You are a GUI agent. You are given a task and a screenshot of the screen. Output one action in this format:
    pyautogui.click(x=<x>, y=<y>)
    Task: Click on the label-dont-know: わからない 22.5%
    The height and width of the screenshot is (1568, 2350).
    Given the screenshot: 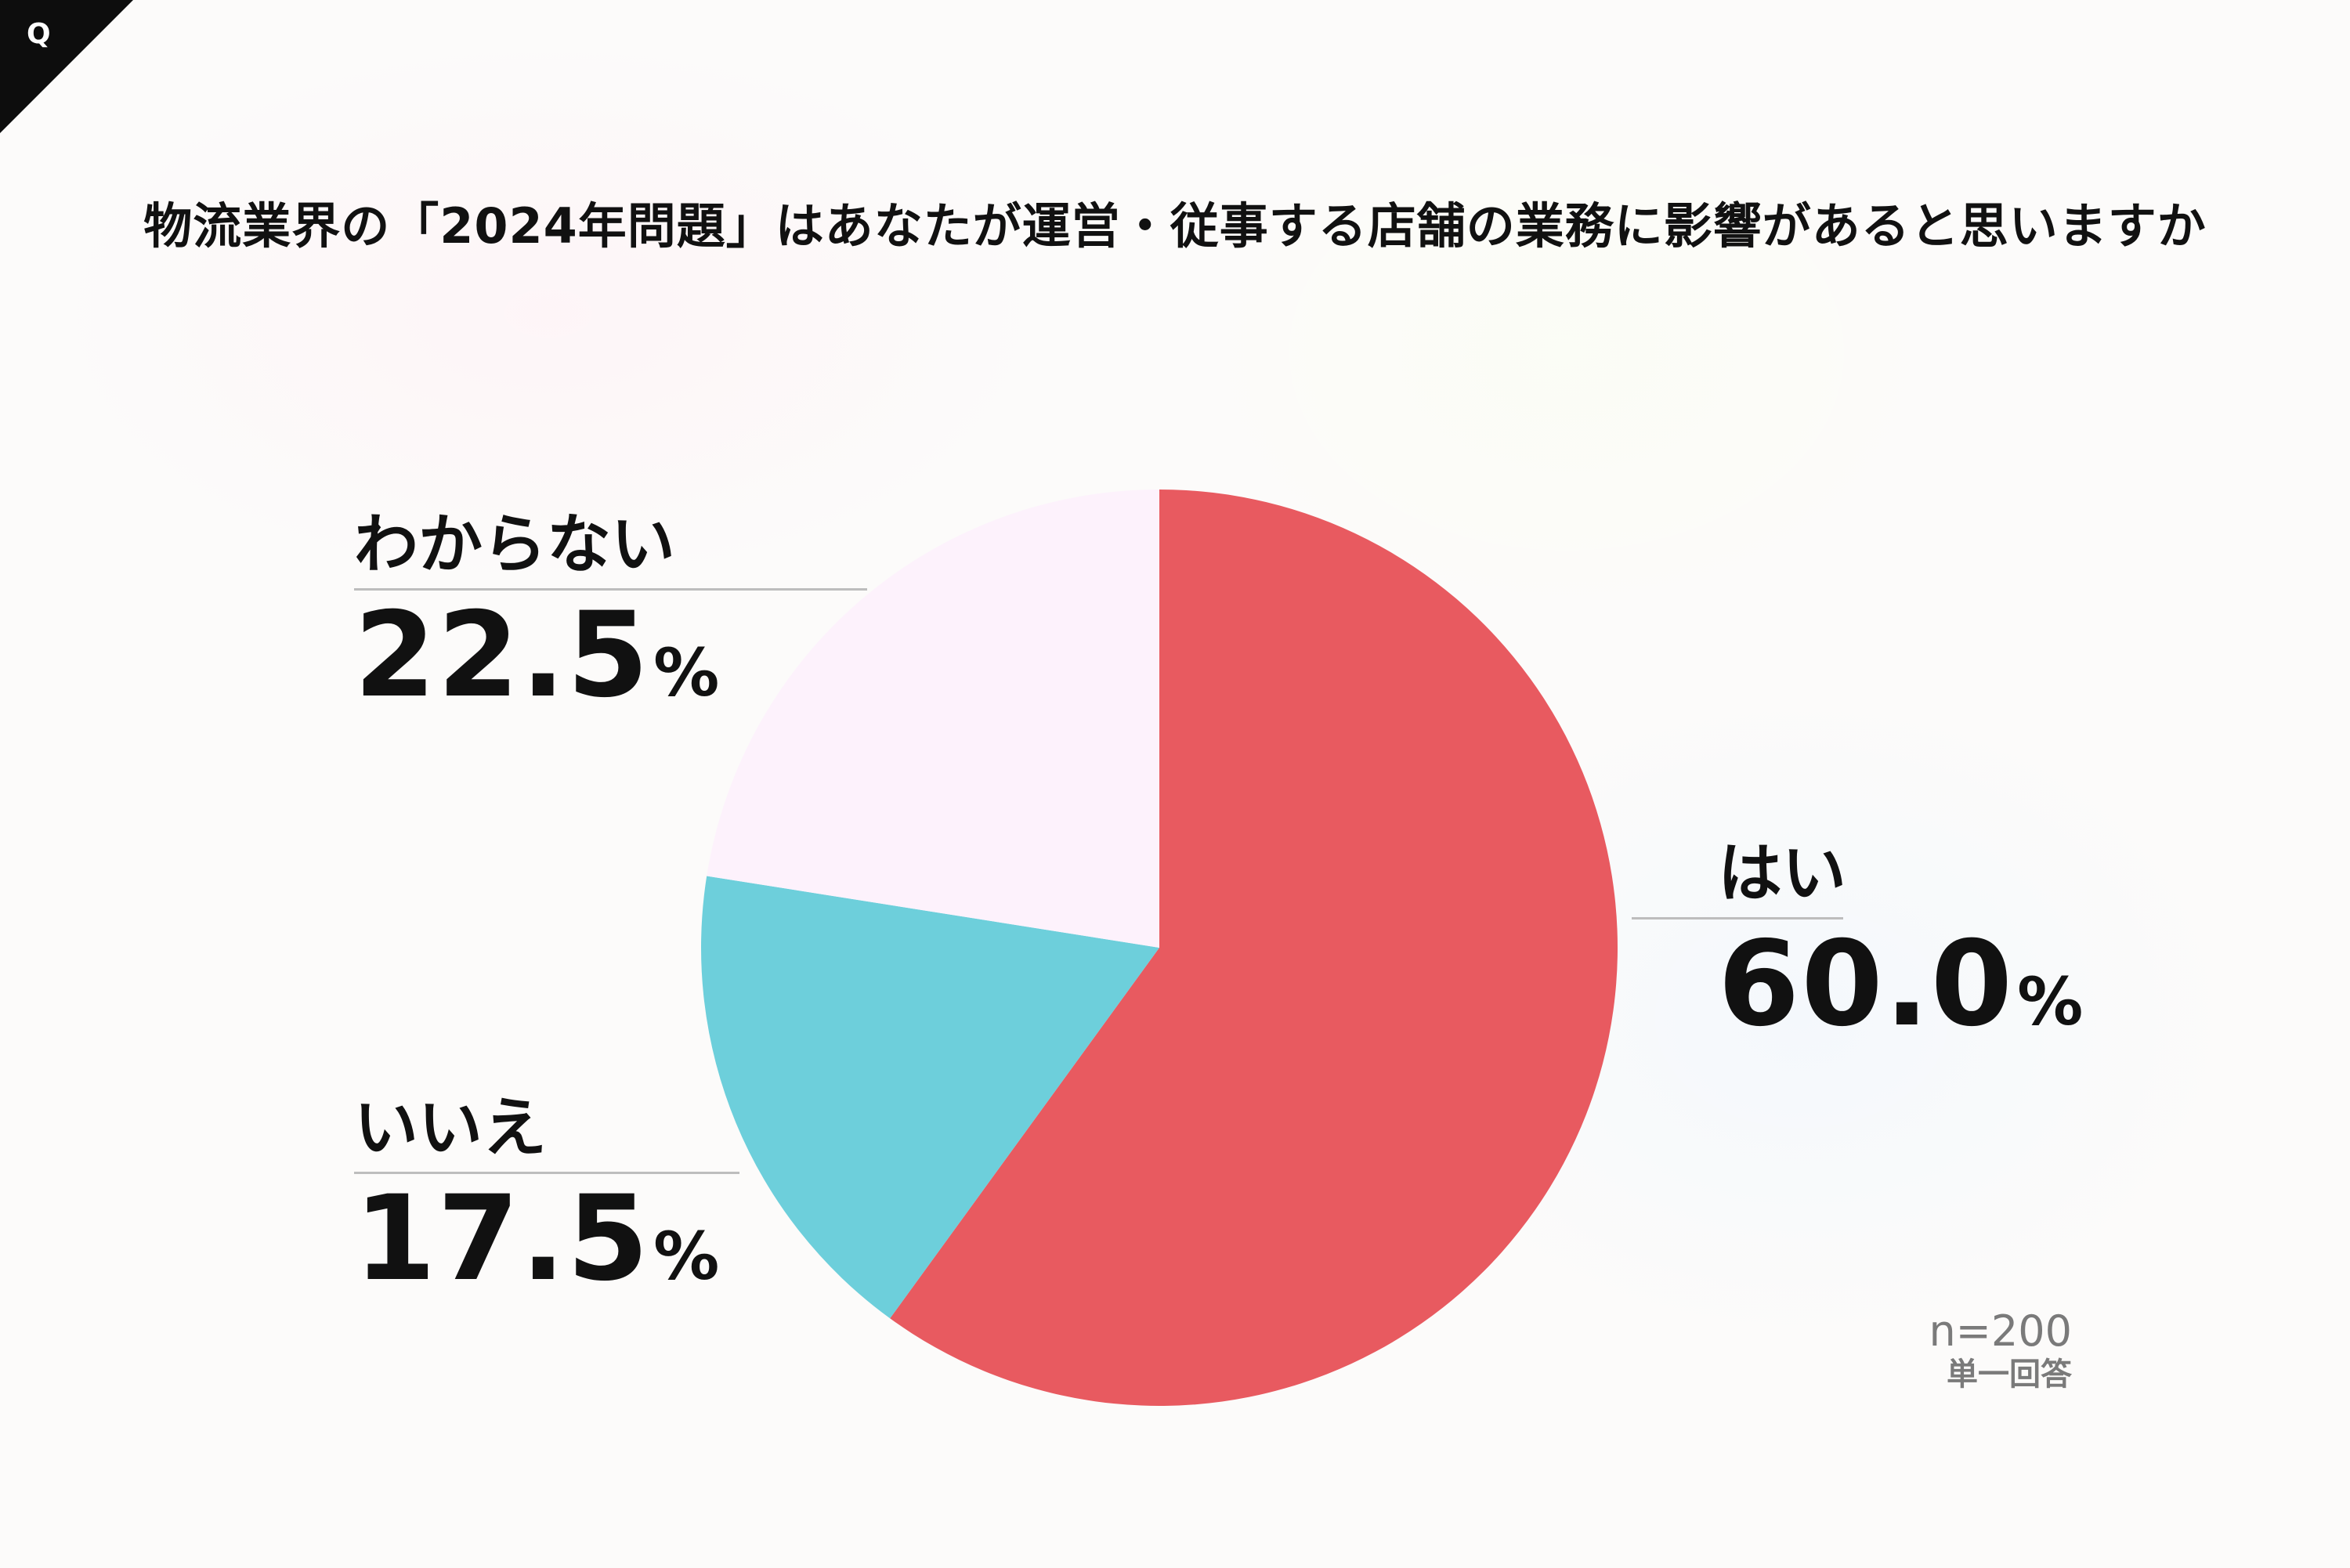 What is the action you would take?
    pyautogui.click(x=611, y=613)
    